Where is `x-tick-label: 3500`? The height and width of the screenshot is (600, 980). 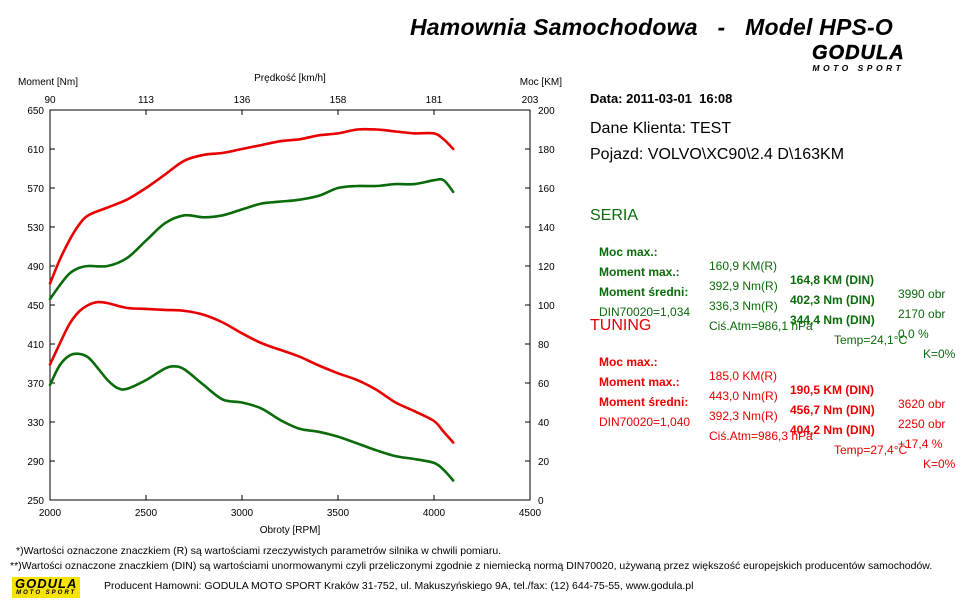
x-tick-label: 3500 is located at coordinates (338, 513).